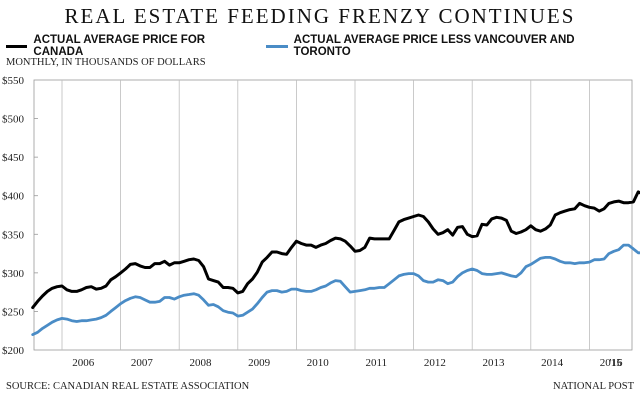 The width and height of the screenshot is (640, 401). I want to click on x-tick-label: 2011, so click(377, 363).